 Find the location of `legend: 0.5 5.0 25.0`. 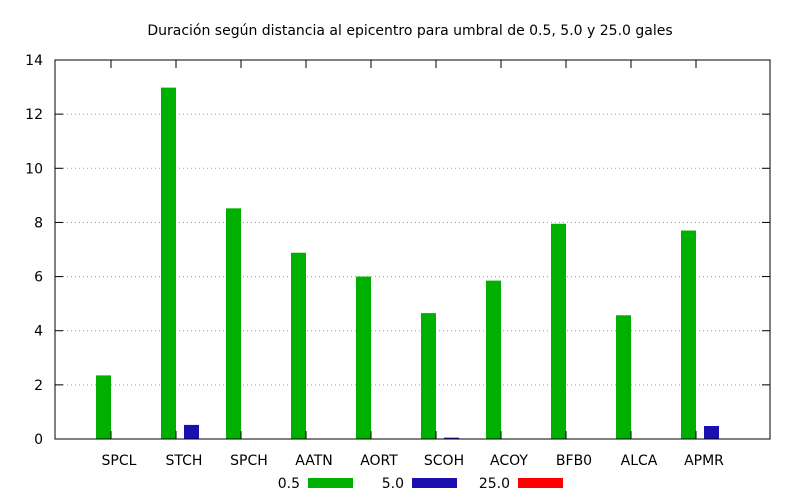

legend: 0.5 5.0 25.0 is located at coordinates (420, 484).